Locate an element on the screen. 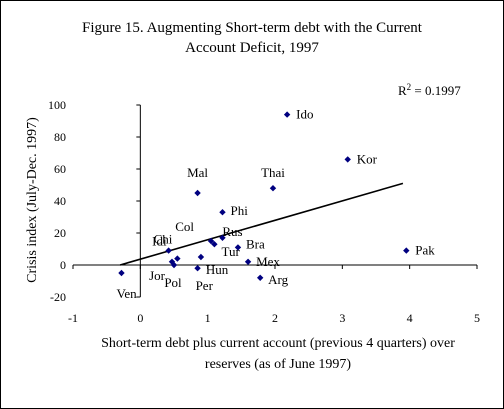 Image resolution: width=504 pixels, height=409 pixels. y-tick-label: 100 is located at coordinates (57, 105).